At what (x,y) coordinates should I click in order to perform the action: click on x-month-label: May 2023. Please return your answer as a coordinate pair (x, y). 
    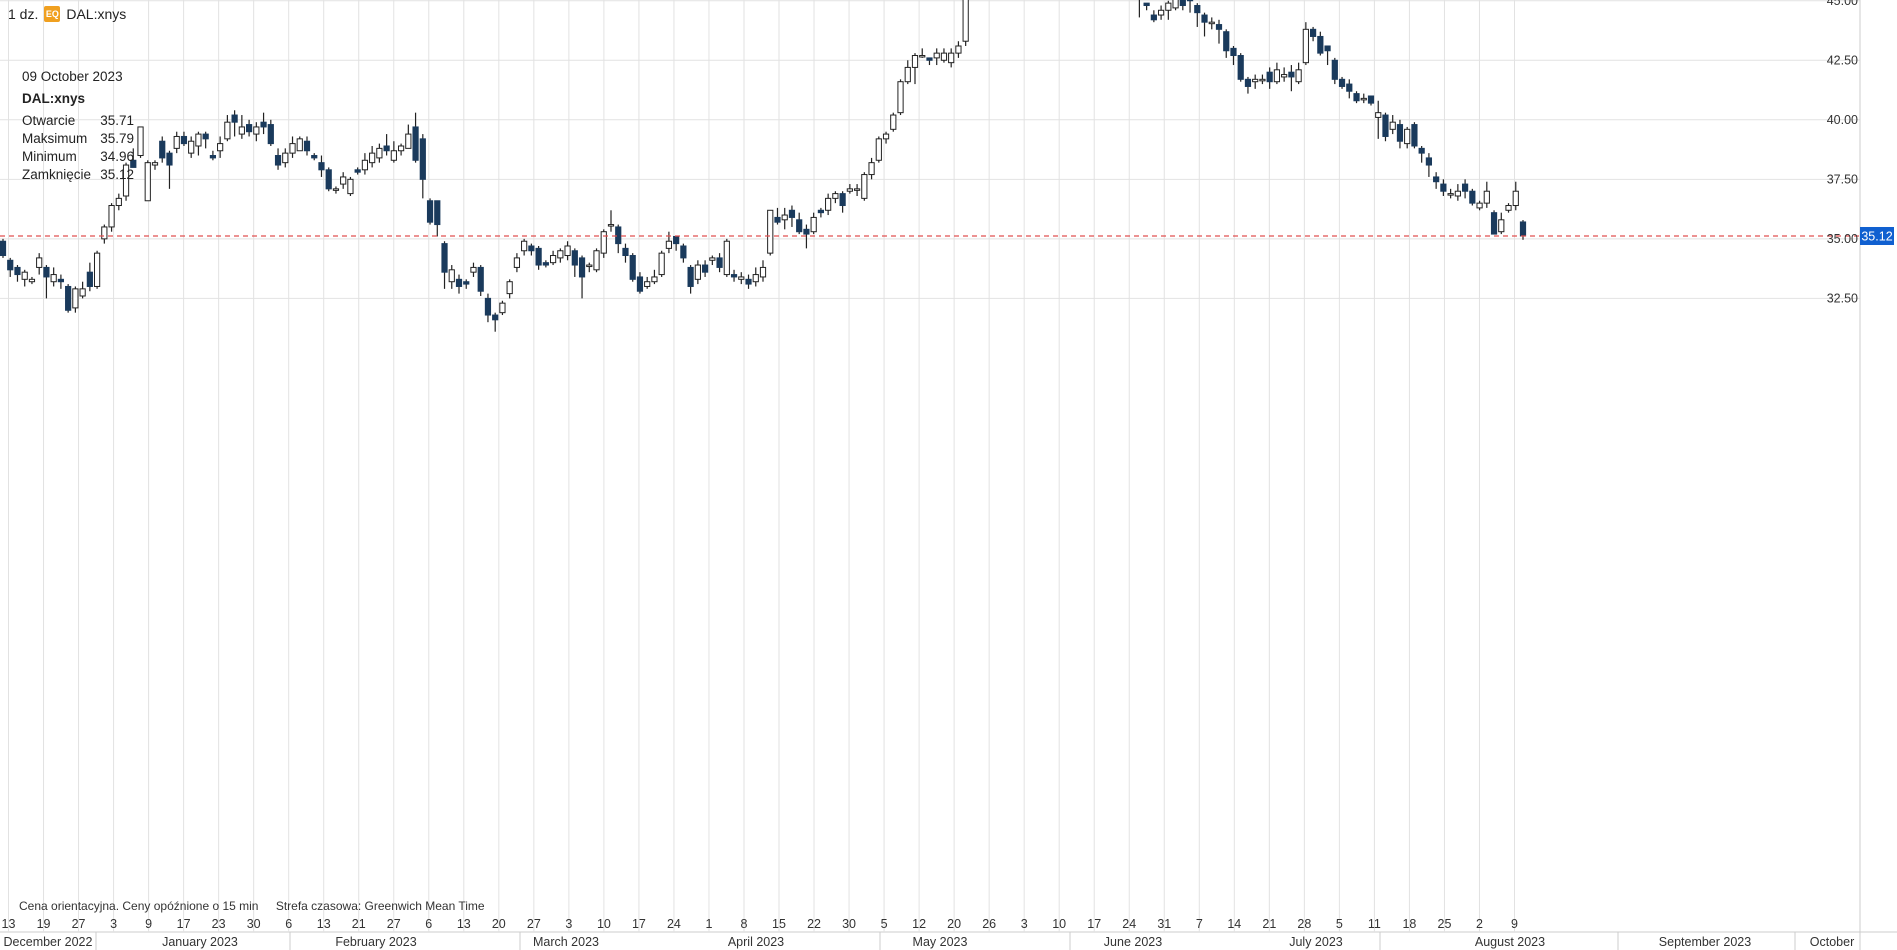
    Looking at the image, I should click on (940, 942).